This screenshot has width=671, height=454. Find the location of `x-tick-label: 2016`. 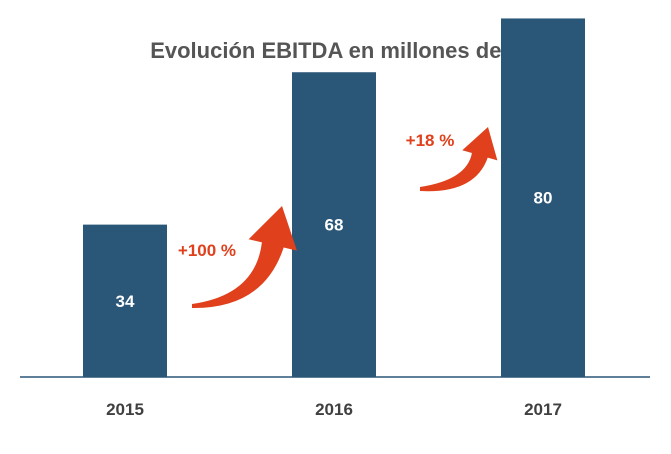

x-tick-label: 2016 is located at coordinates (334, 409).